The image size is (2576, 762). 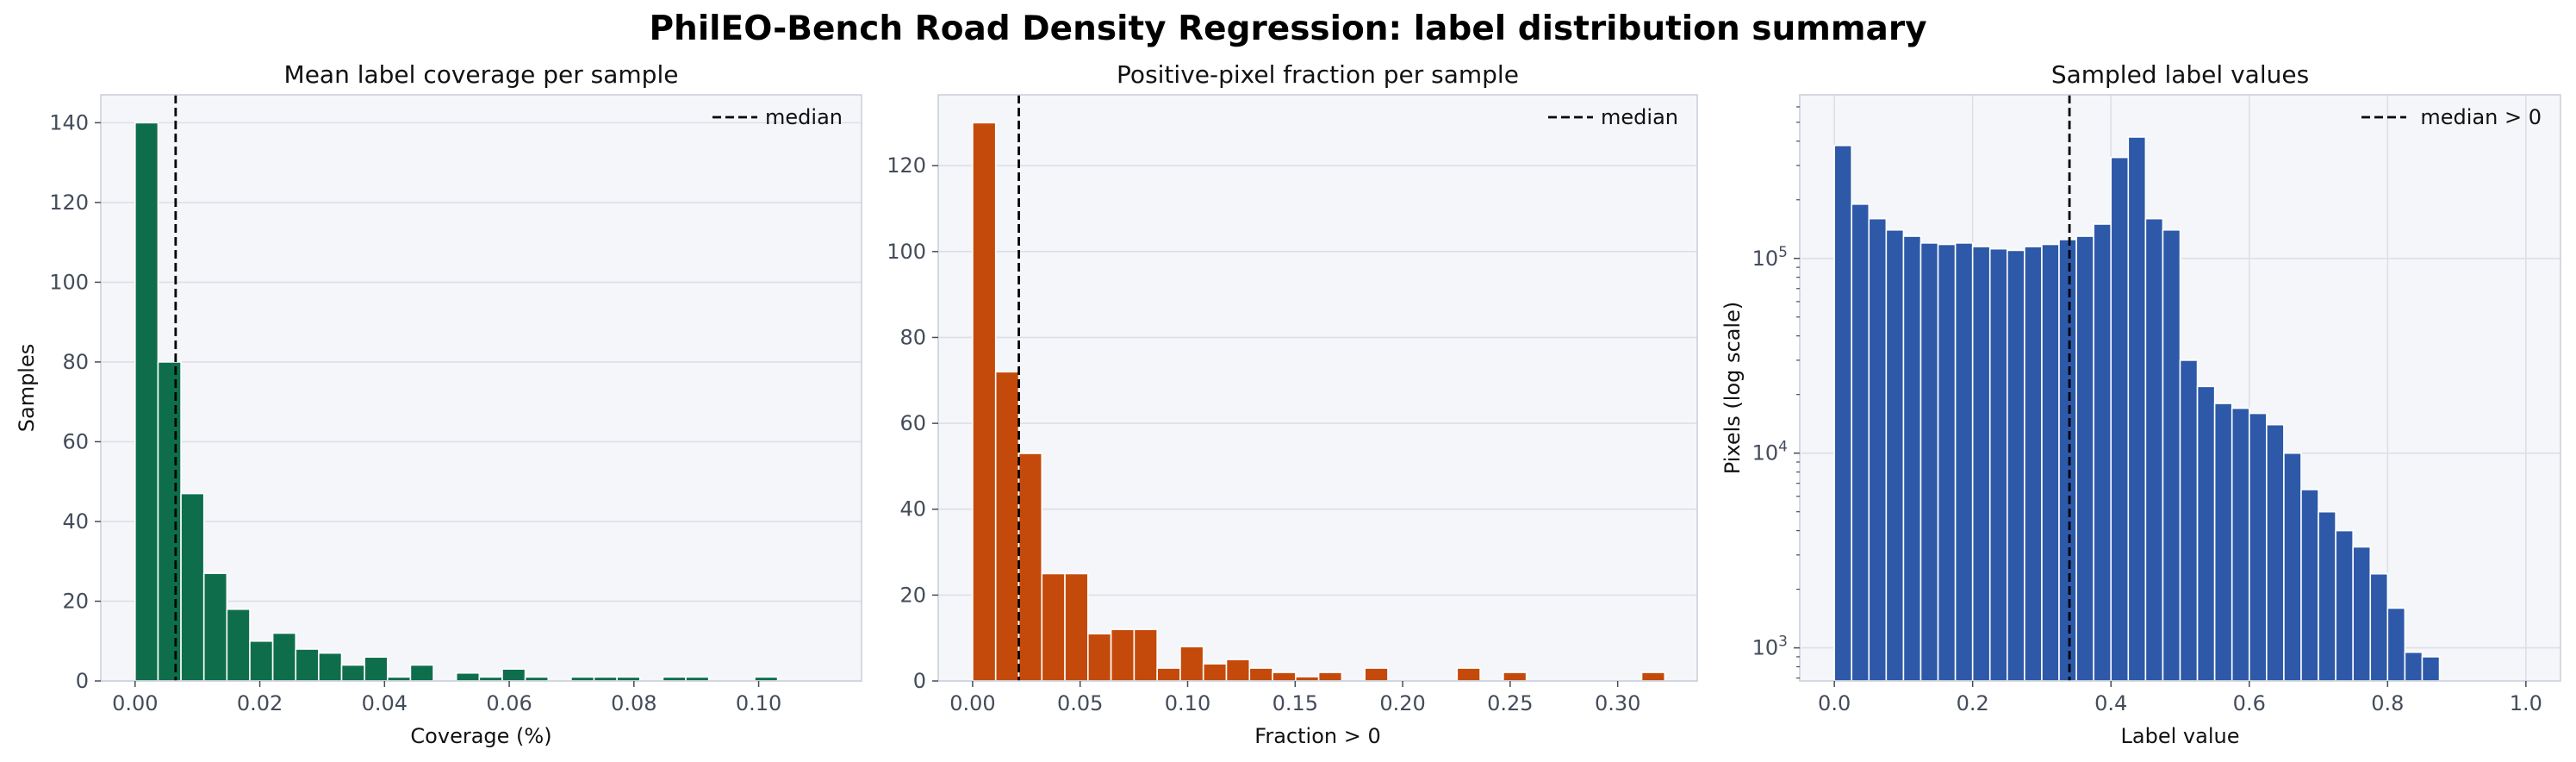 What do you see at coordinates (1318, 74) in the screenshot?
I see `panel-title: Positive-pixel fraction per sample` at bounding box center [1318, 74].